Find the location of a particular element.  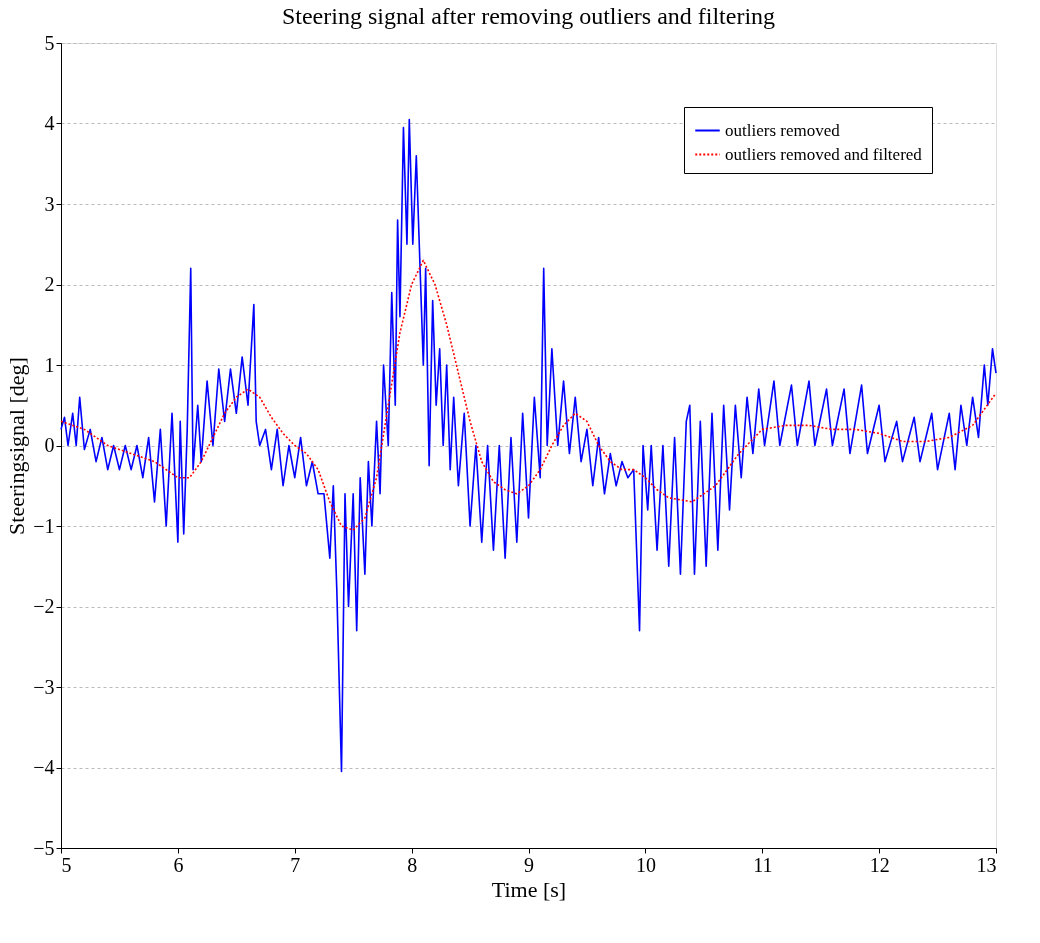

x-tick-label: 8 is located at coordinates (412, 864).